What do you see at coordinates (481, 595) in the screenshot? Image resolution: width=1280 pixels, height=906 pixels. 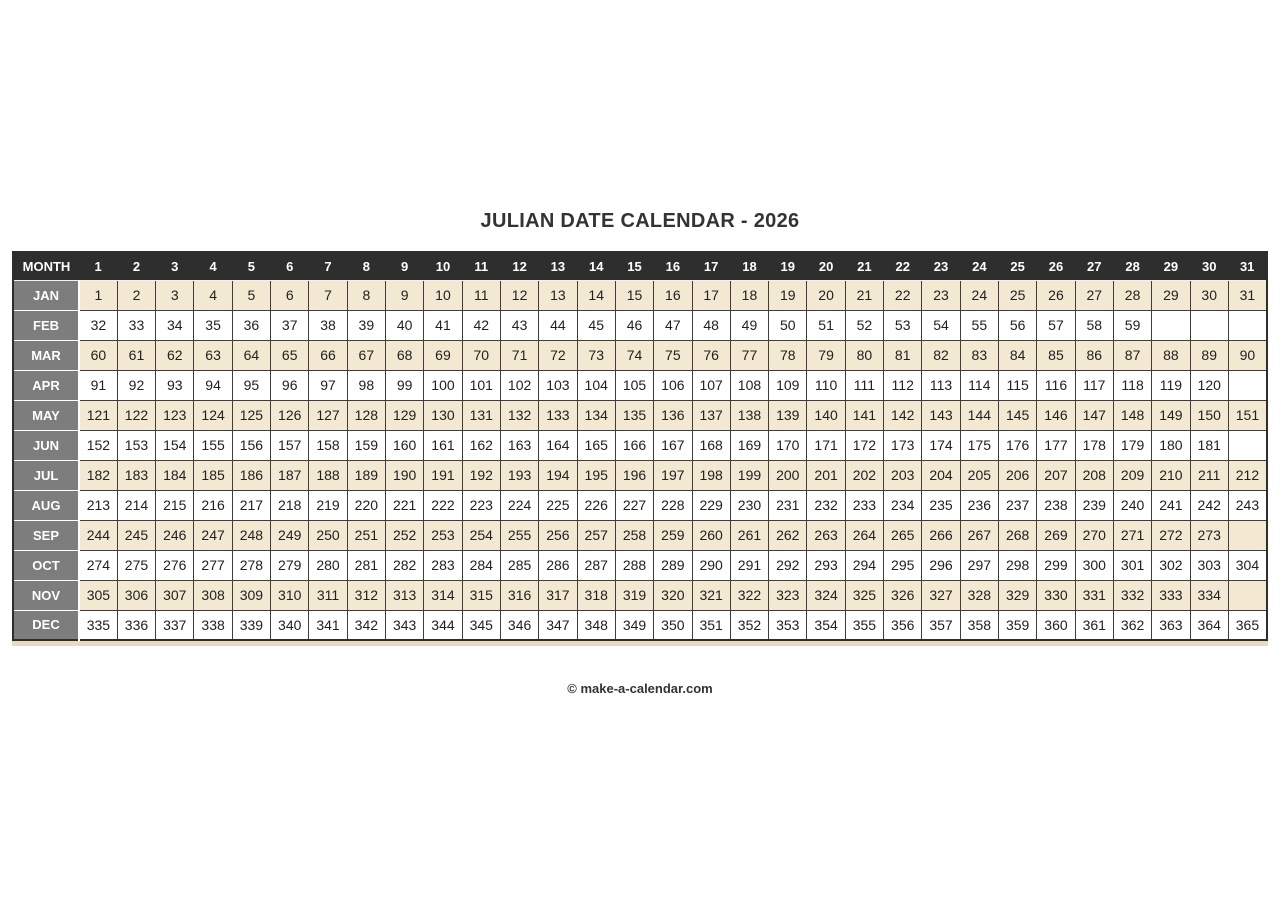 I see `julian-cell-nov-11: 315` at bounding box center [481, 595].